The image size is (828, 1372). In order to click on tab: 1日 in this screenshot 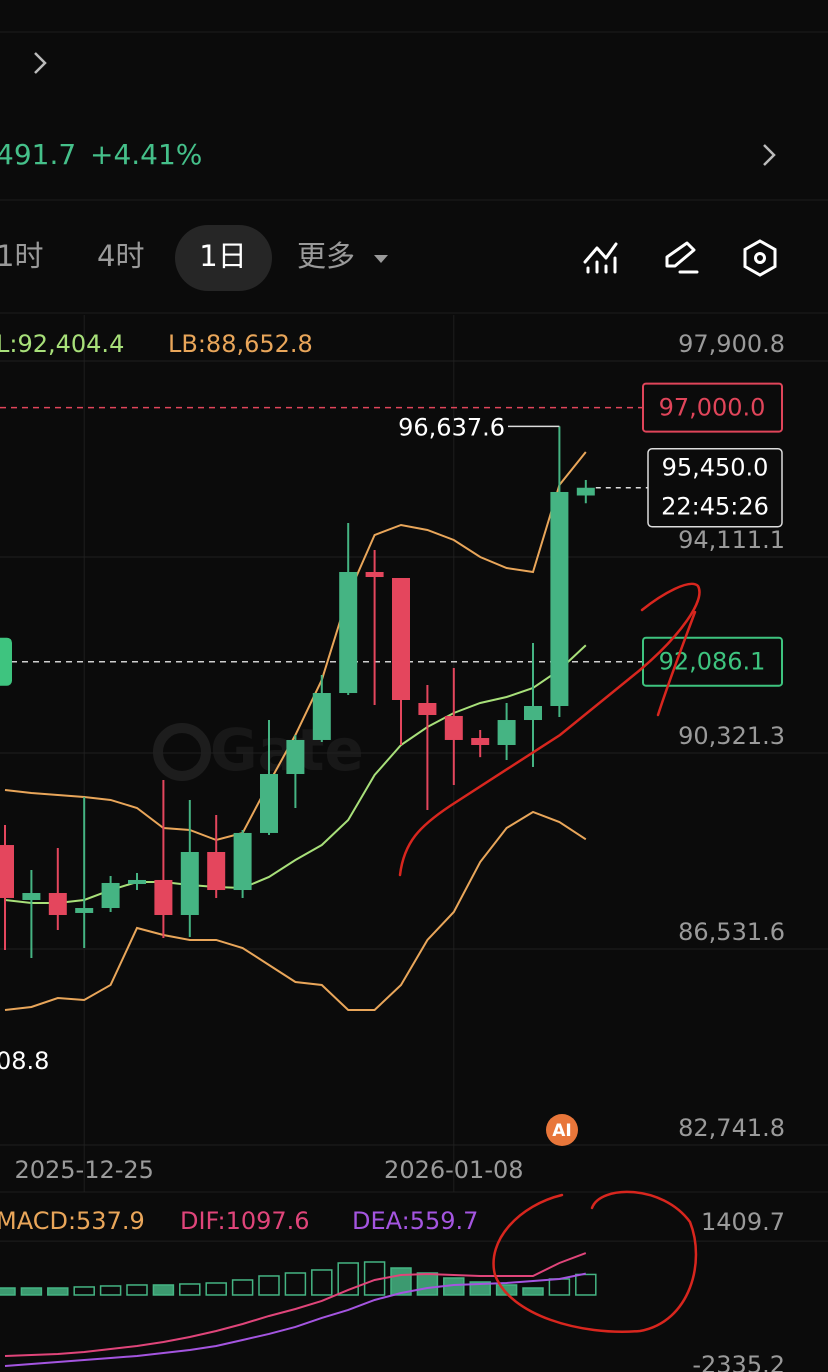, I will do `click(222, 256)`.